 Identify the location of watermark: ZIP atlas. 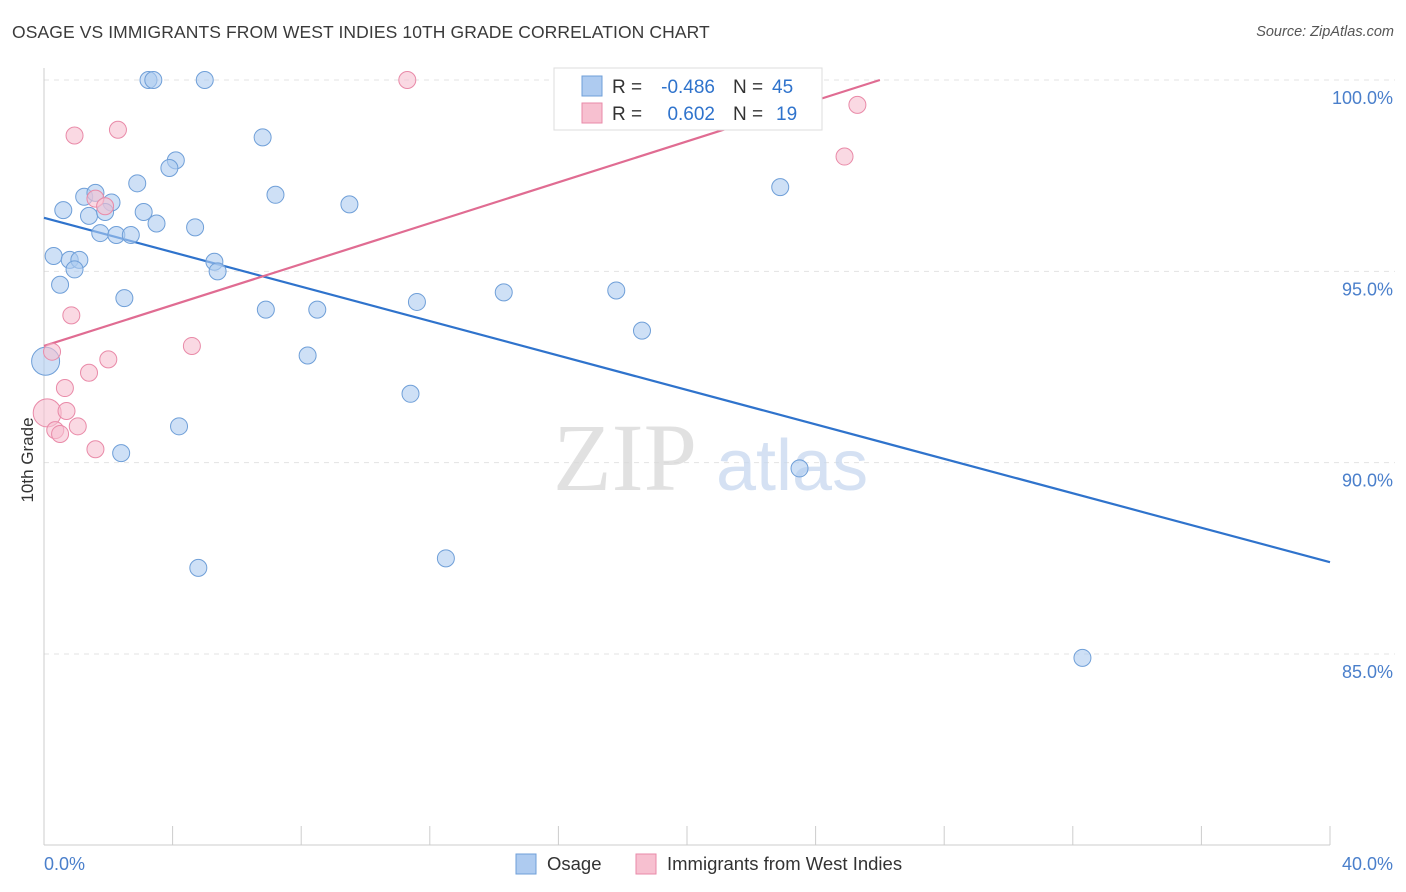
(710, 457).